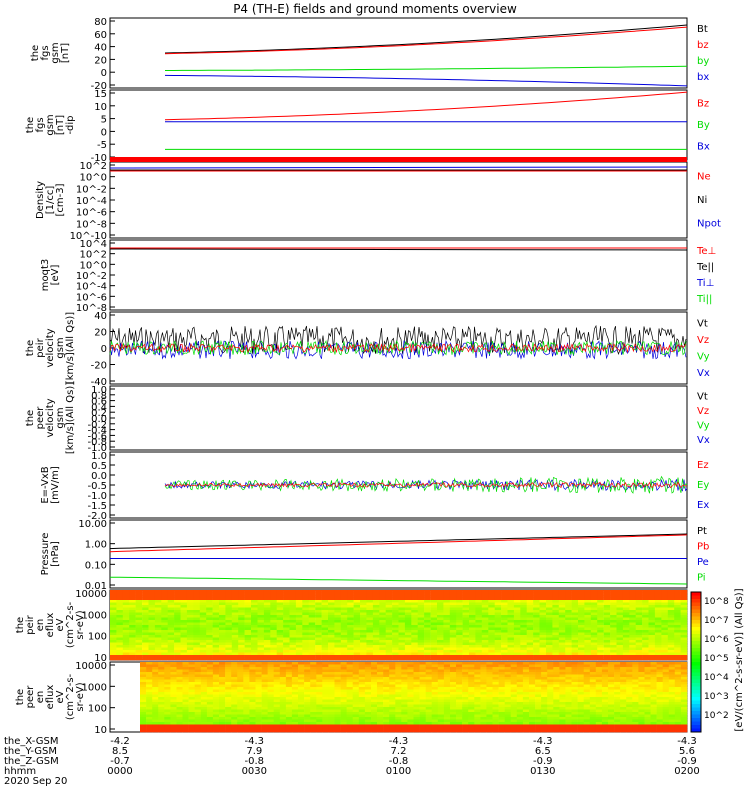 This screenshot has width=750, height=800. What do you see at coordinates (96, 565) in the screenshot?
I see `y-tick-label: 0.10` at bounding box center [96, 565].